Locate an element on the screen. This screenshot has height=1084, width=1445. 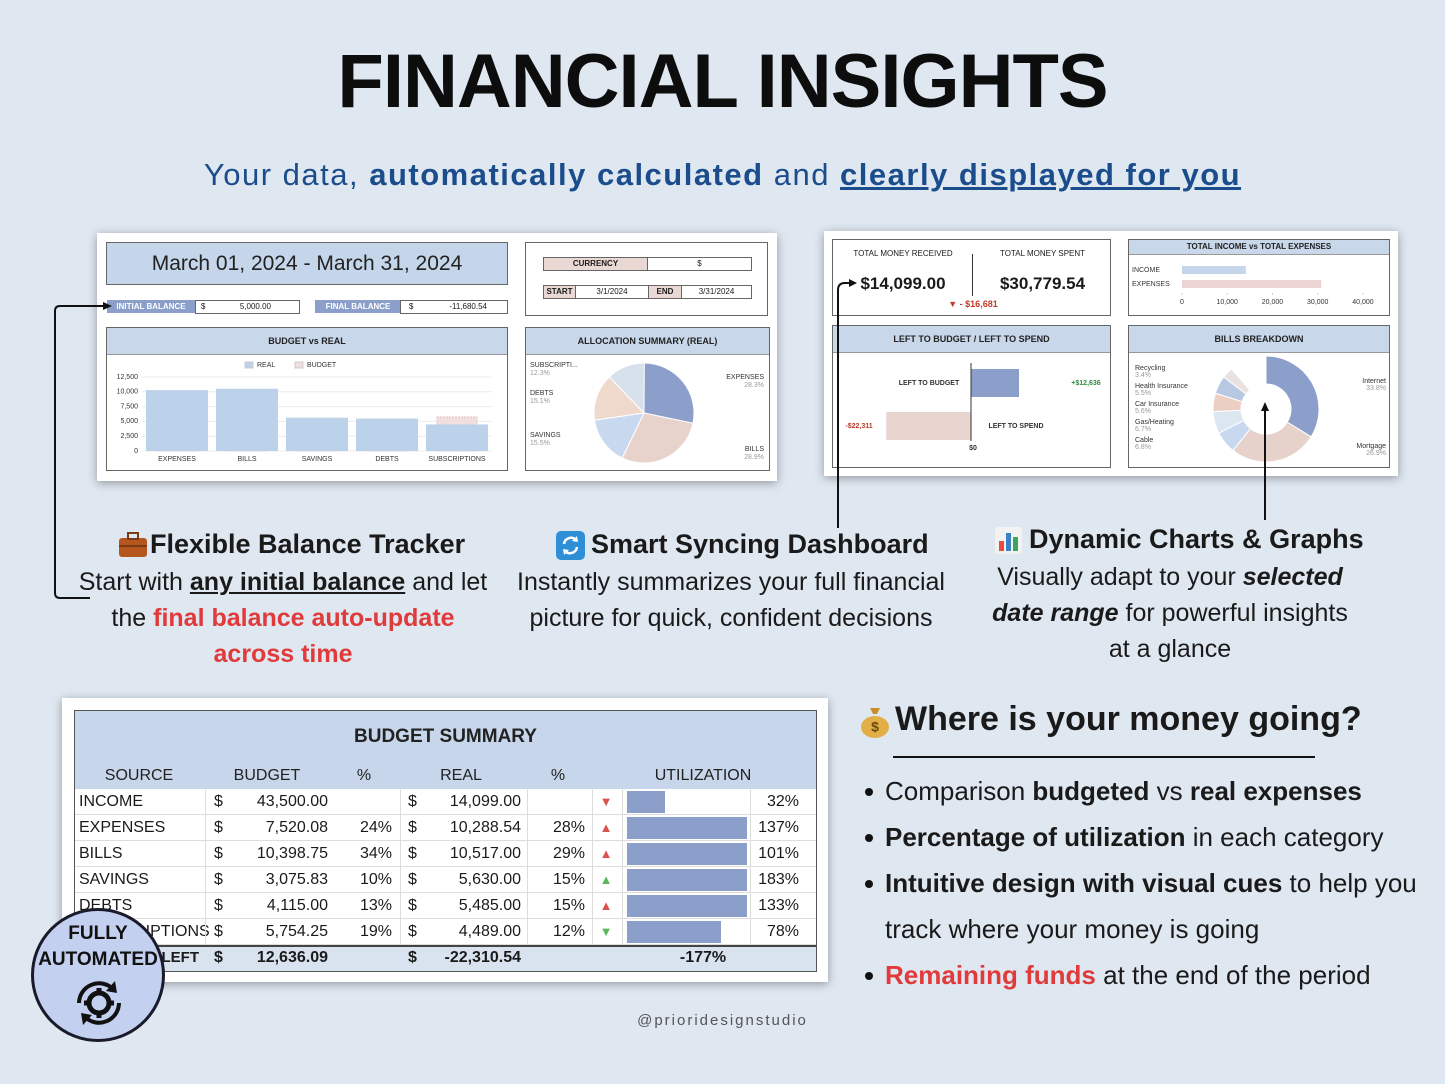
text-run: Remaining funds is located at coordinates (990, 975).